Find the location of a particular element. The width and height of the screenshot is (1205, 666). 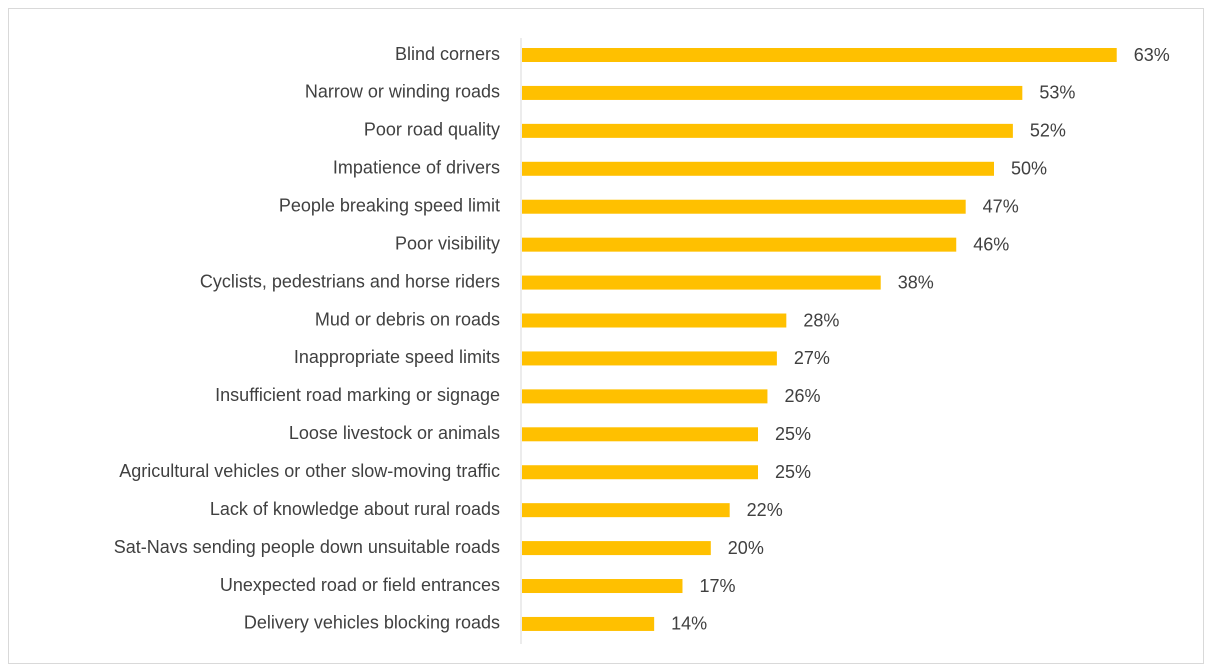

category-label: Narrow or winding roads is located at coordinates (402, 92).